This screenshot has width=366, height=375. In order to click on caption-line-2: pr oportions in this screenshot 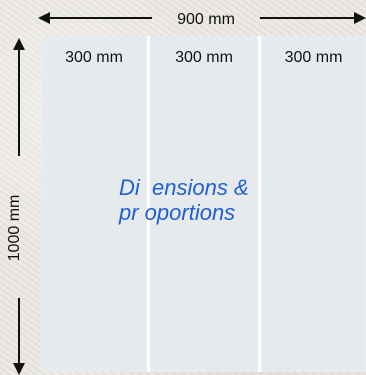, I will do `click(177, 212)`.